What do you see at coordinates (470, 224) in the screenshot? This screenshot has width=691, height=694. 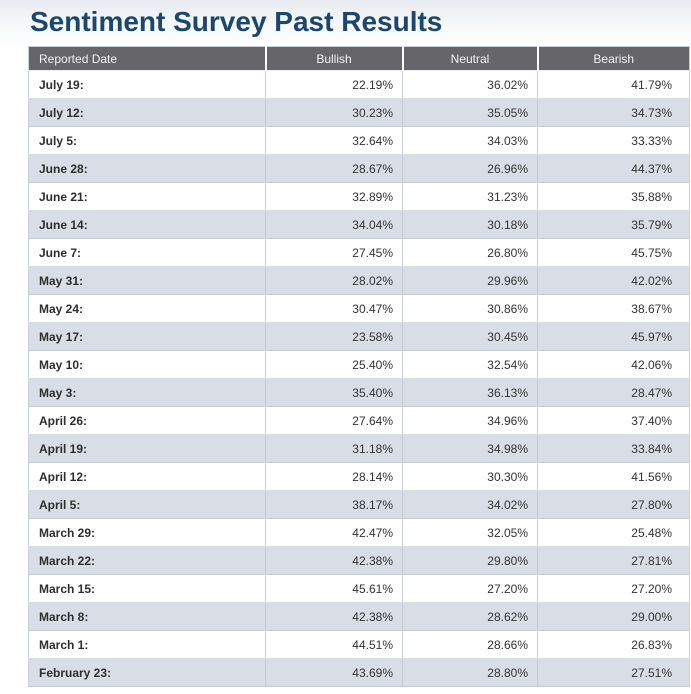 I see `neutral-cell: 30.18%` at bounding box center [470, 224].